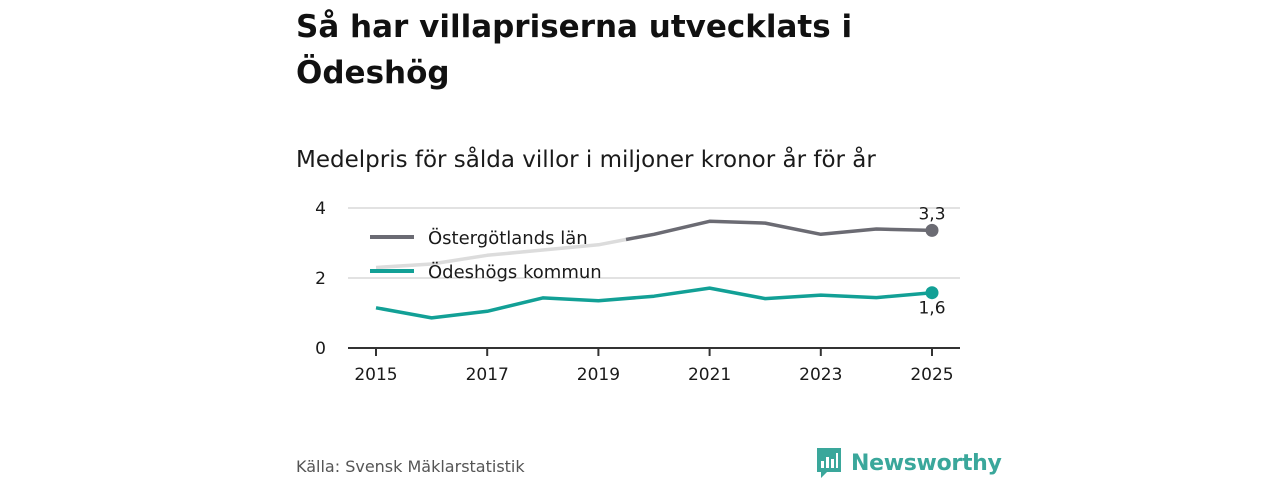 This screenshot has width=1280, height=480. I want to click on series-line-lan-faded, so click(501, 253).